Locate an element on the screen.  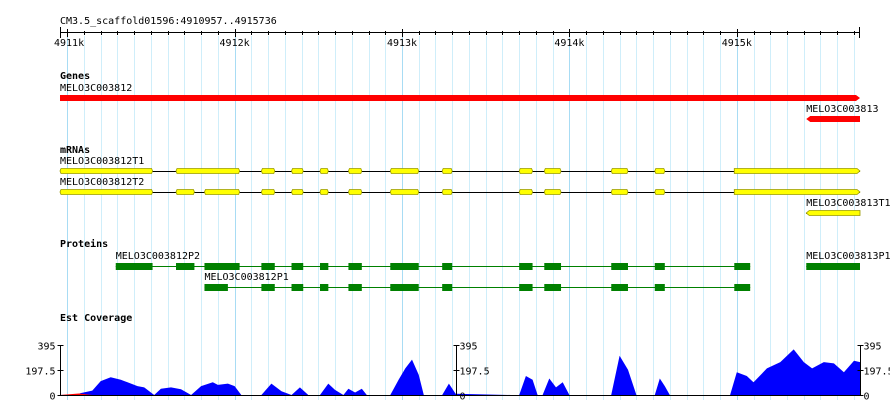
proteins-track-title: Proteins is located at coordinates (84, 244).